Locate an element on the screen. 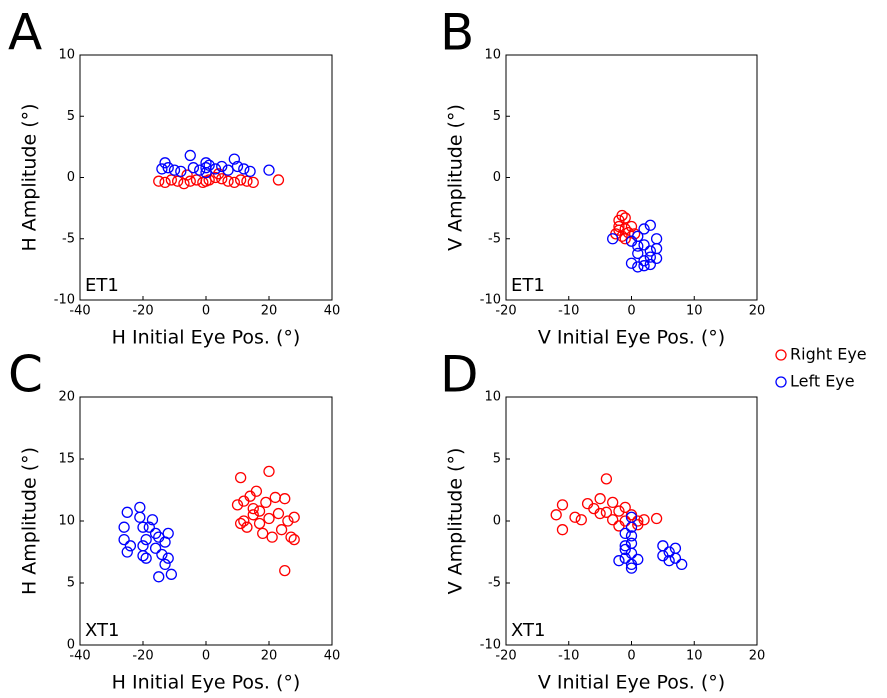 This screenshot has height=698, width=887. x-tick-label: 10 is located at coordinates (694, 656).